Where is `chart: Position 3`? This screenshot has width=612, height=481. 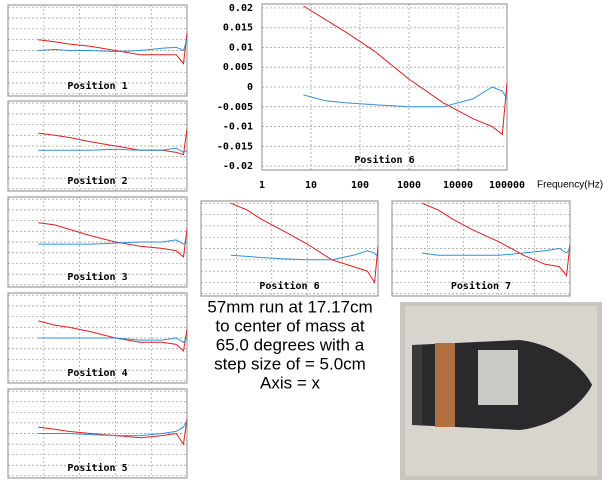
chart: Position 3 is located at coordinates (97, 242).